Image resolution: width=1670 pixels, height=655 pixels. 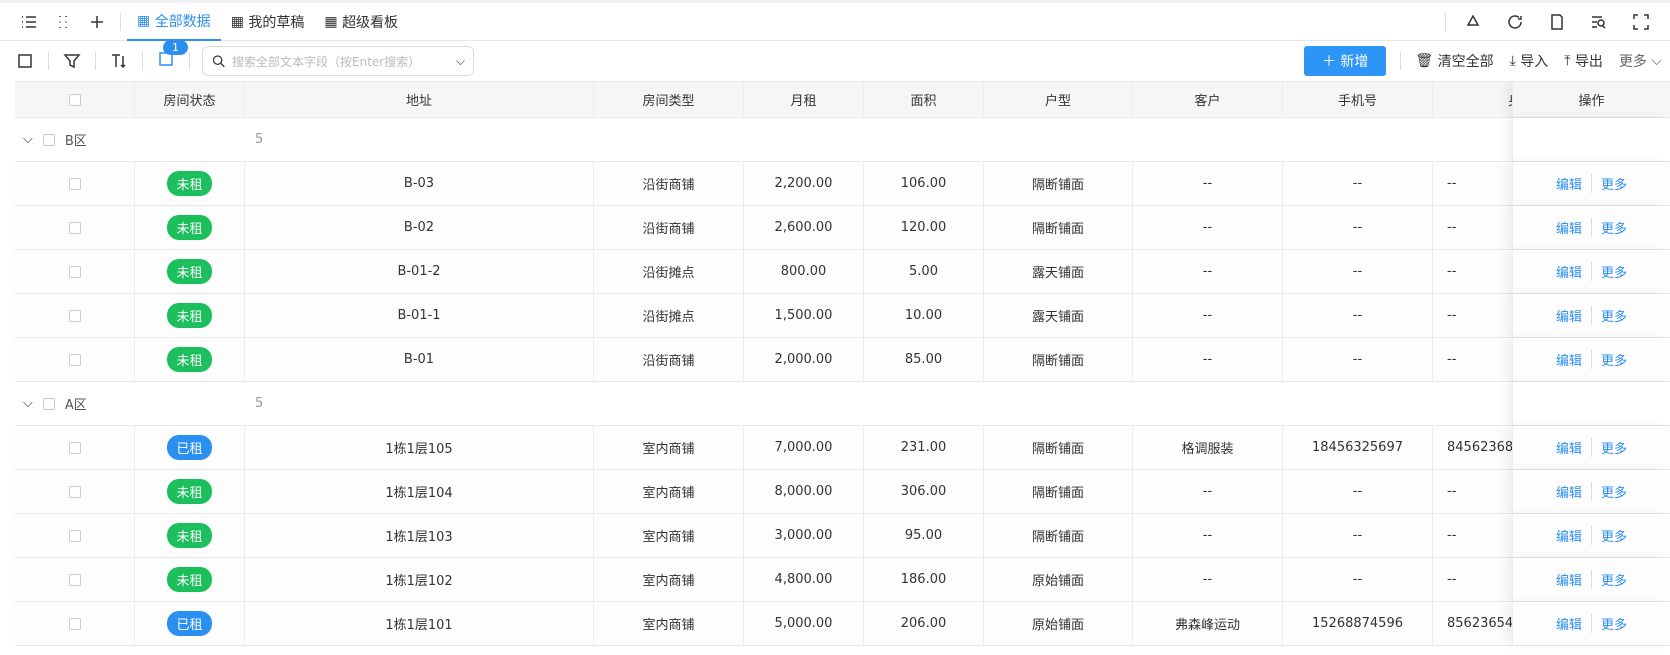 I want to click on column-header: 户型, so click(x=1057, y=101).